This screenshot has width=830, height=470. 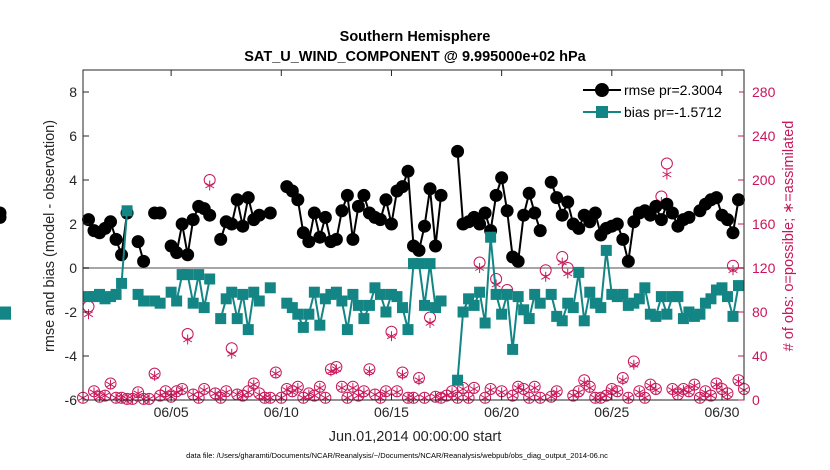 What do you see at coordinates (71, 312) in the screenshot?
I see `left-tick-label: -2` at bounding box center [71, 312].